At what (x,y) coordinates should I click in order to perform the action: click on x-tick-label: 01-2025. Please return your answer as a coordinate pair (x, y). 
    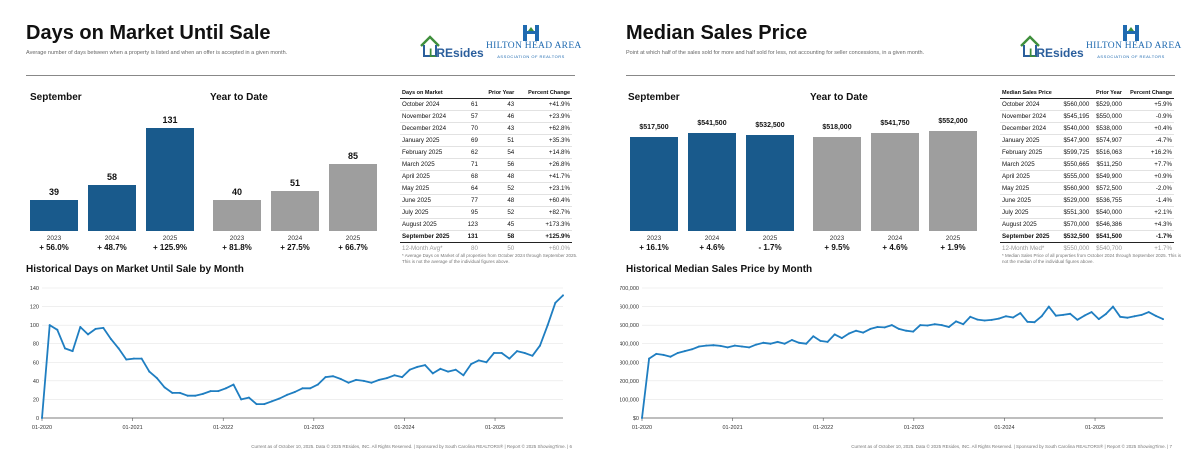
    Looking at the image, I should click on (495, 428).